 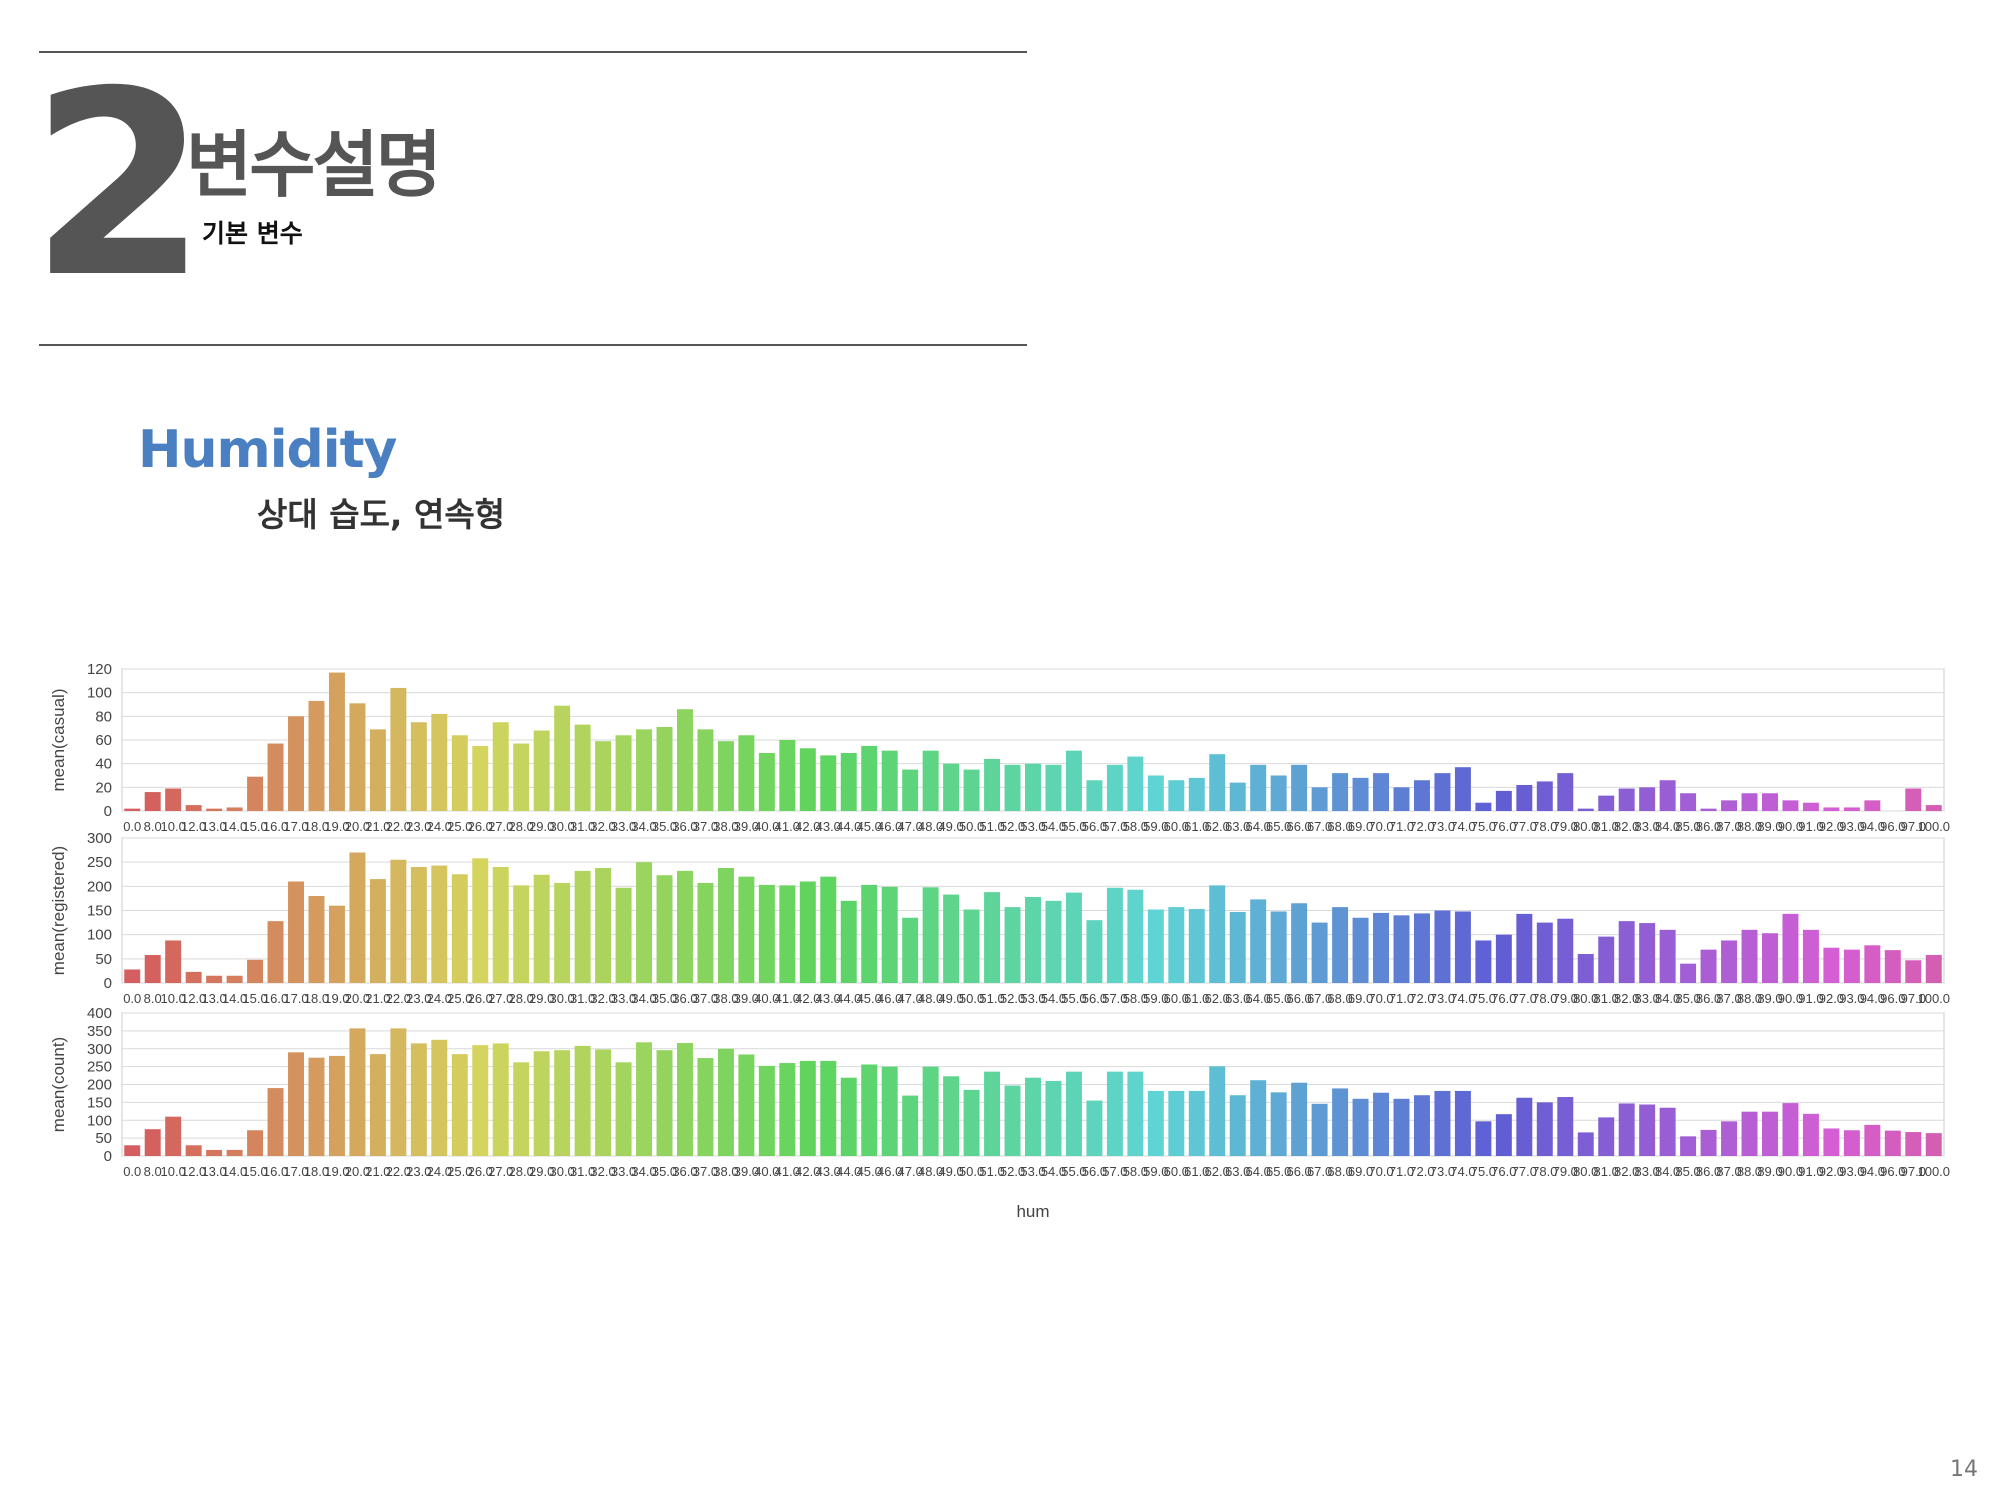 What do you see at coordinates (103, 787) in the screenshot?
I see `y-tick-label: 20` at bounding box center [103, 787].